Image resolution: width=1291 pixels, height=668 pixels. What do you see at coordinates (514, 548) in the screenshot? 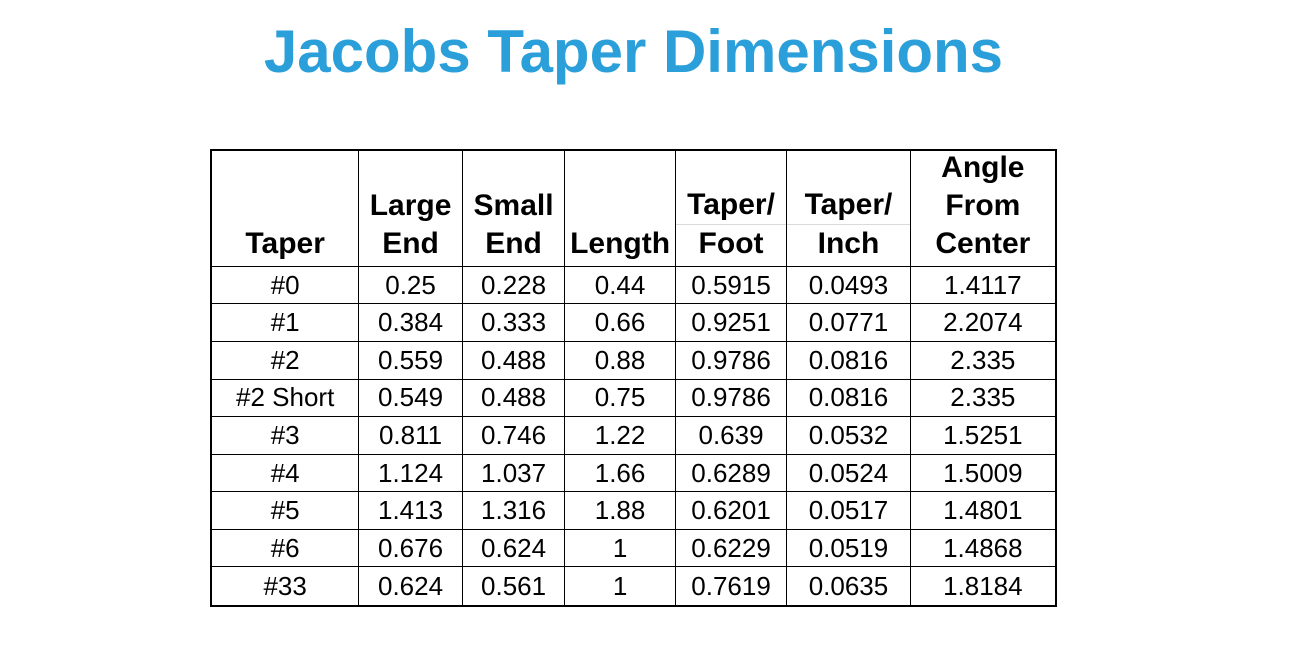
I see `cell-small-end: 0.624` at bounding box center [514, 548].